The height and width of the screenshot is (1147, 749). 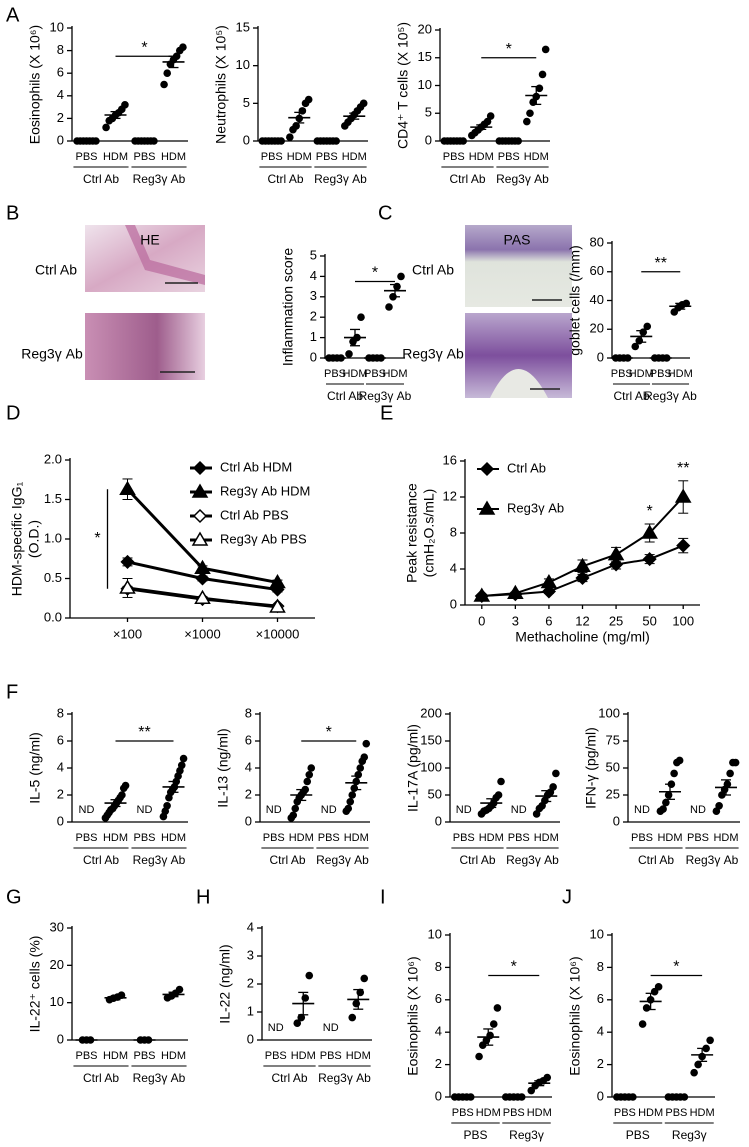 I want to click on y-tick-label: 15, so click(x=243, y=26).